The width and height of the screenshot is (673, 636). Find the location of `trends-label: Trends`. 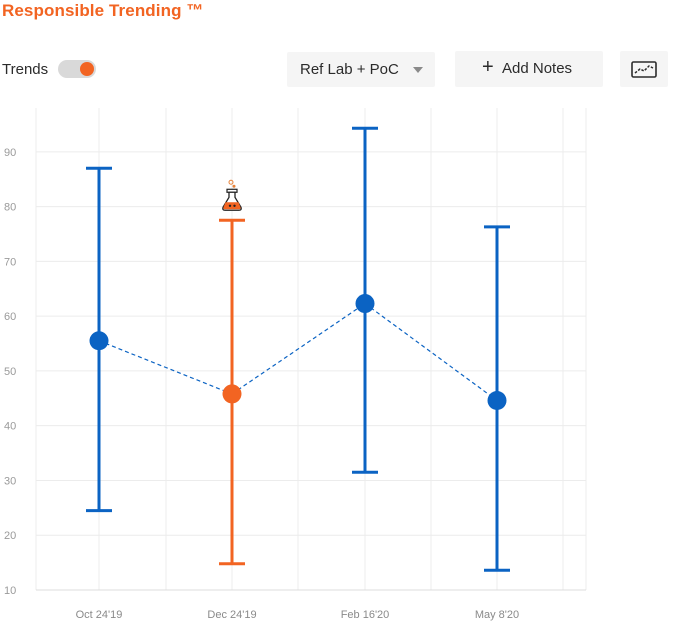

trends-label: Trends is located at coordinates (25, 69).